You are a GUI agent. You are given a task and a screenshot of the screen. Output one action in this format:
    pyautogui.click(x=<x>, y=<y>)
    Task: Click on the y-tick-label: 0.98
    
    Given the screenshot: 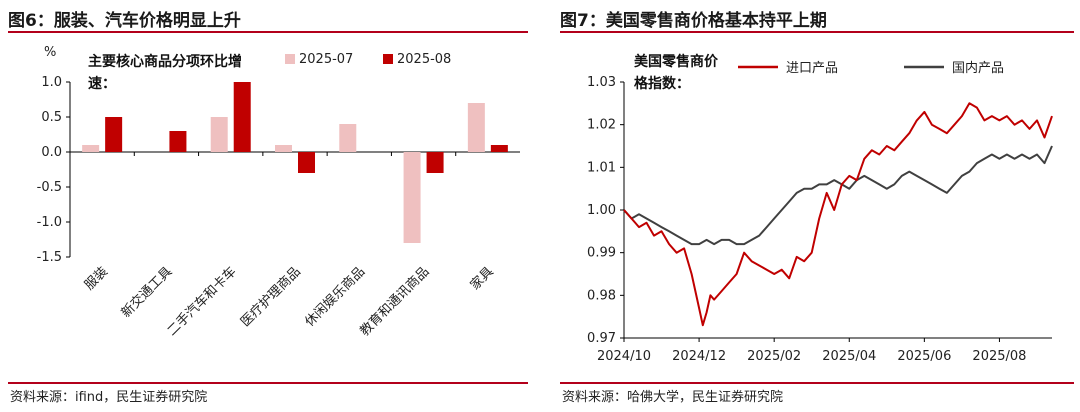 What is the action you would take?
    pyautogui.click(x=601, y=295)
    